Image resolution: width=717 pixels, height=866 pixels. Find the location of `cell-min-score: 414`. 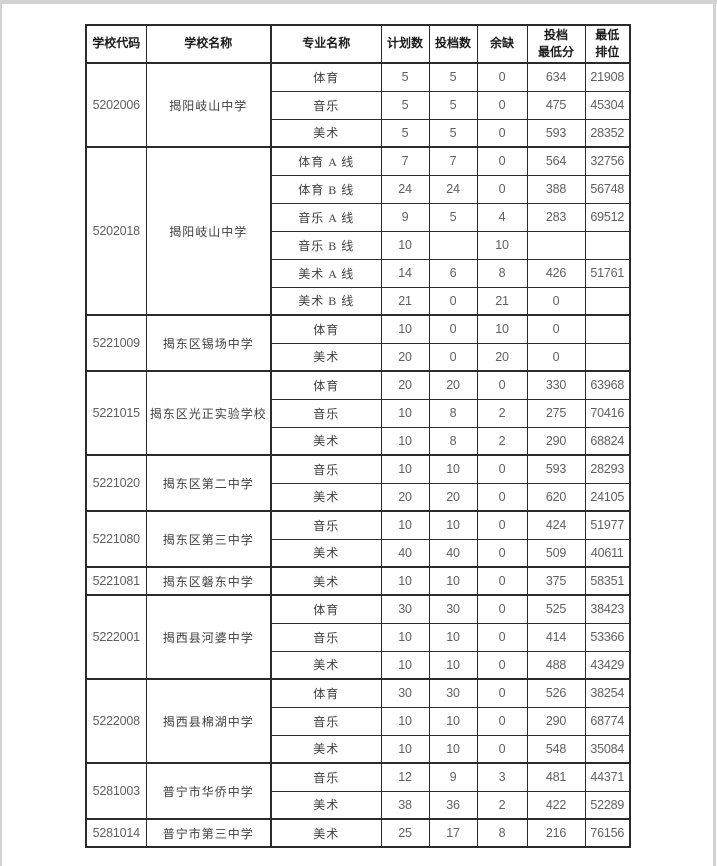

cell-min-score: 414 is located at coordinates (556, 637).